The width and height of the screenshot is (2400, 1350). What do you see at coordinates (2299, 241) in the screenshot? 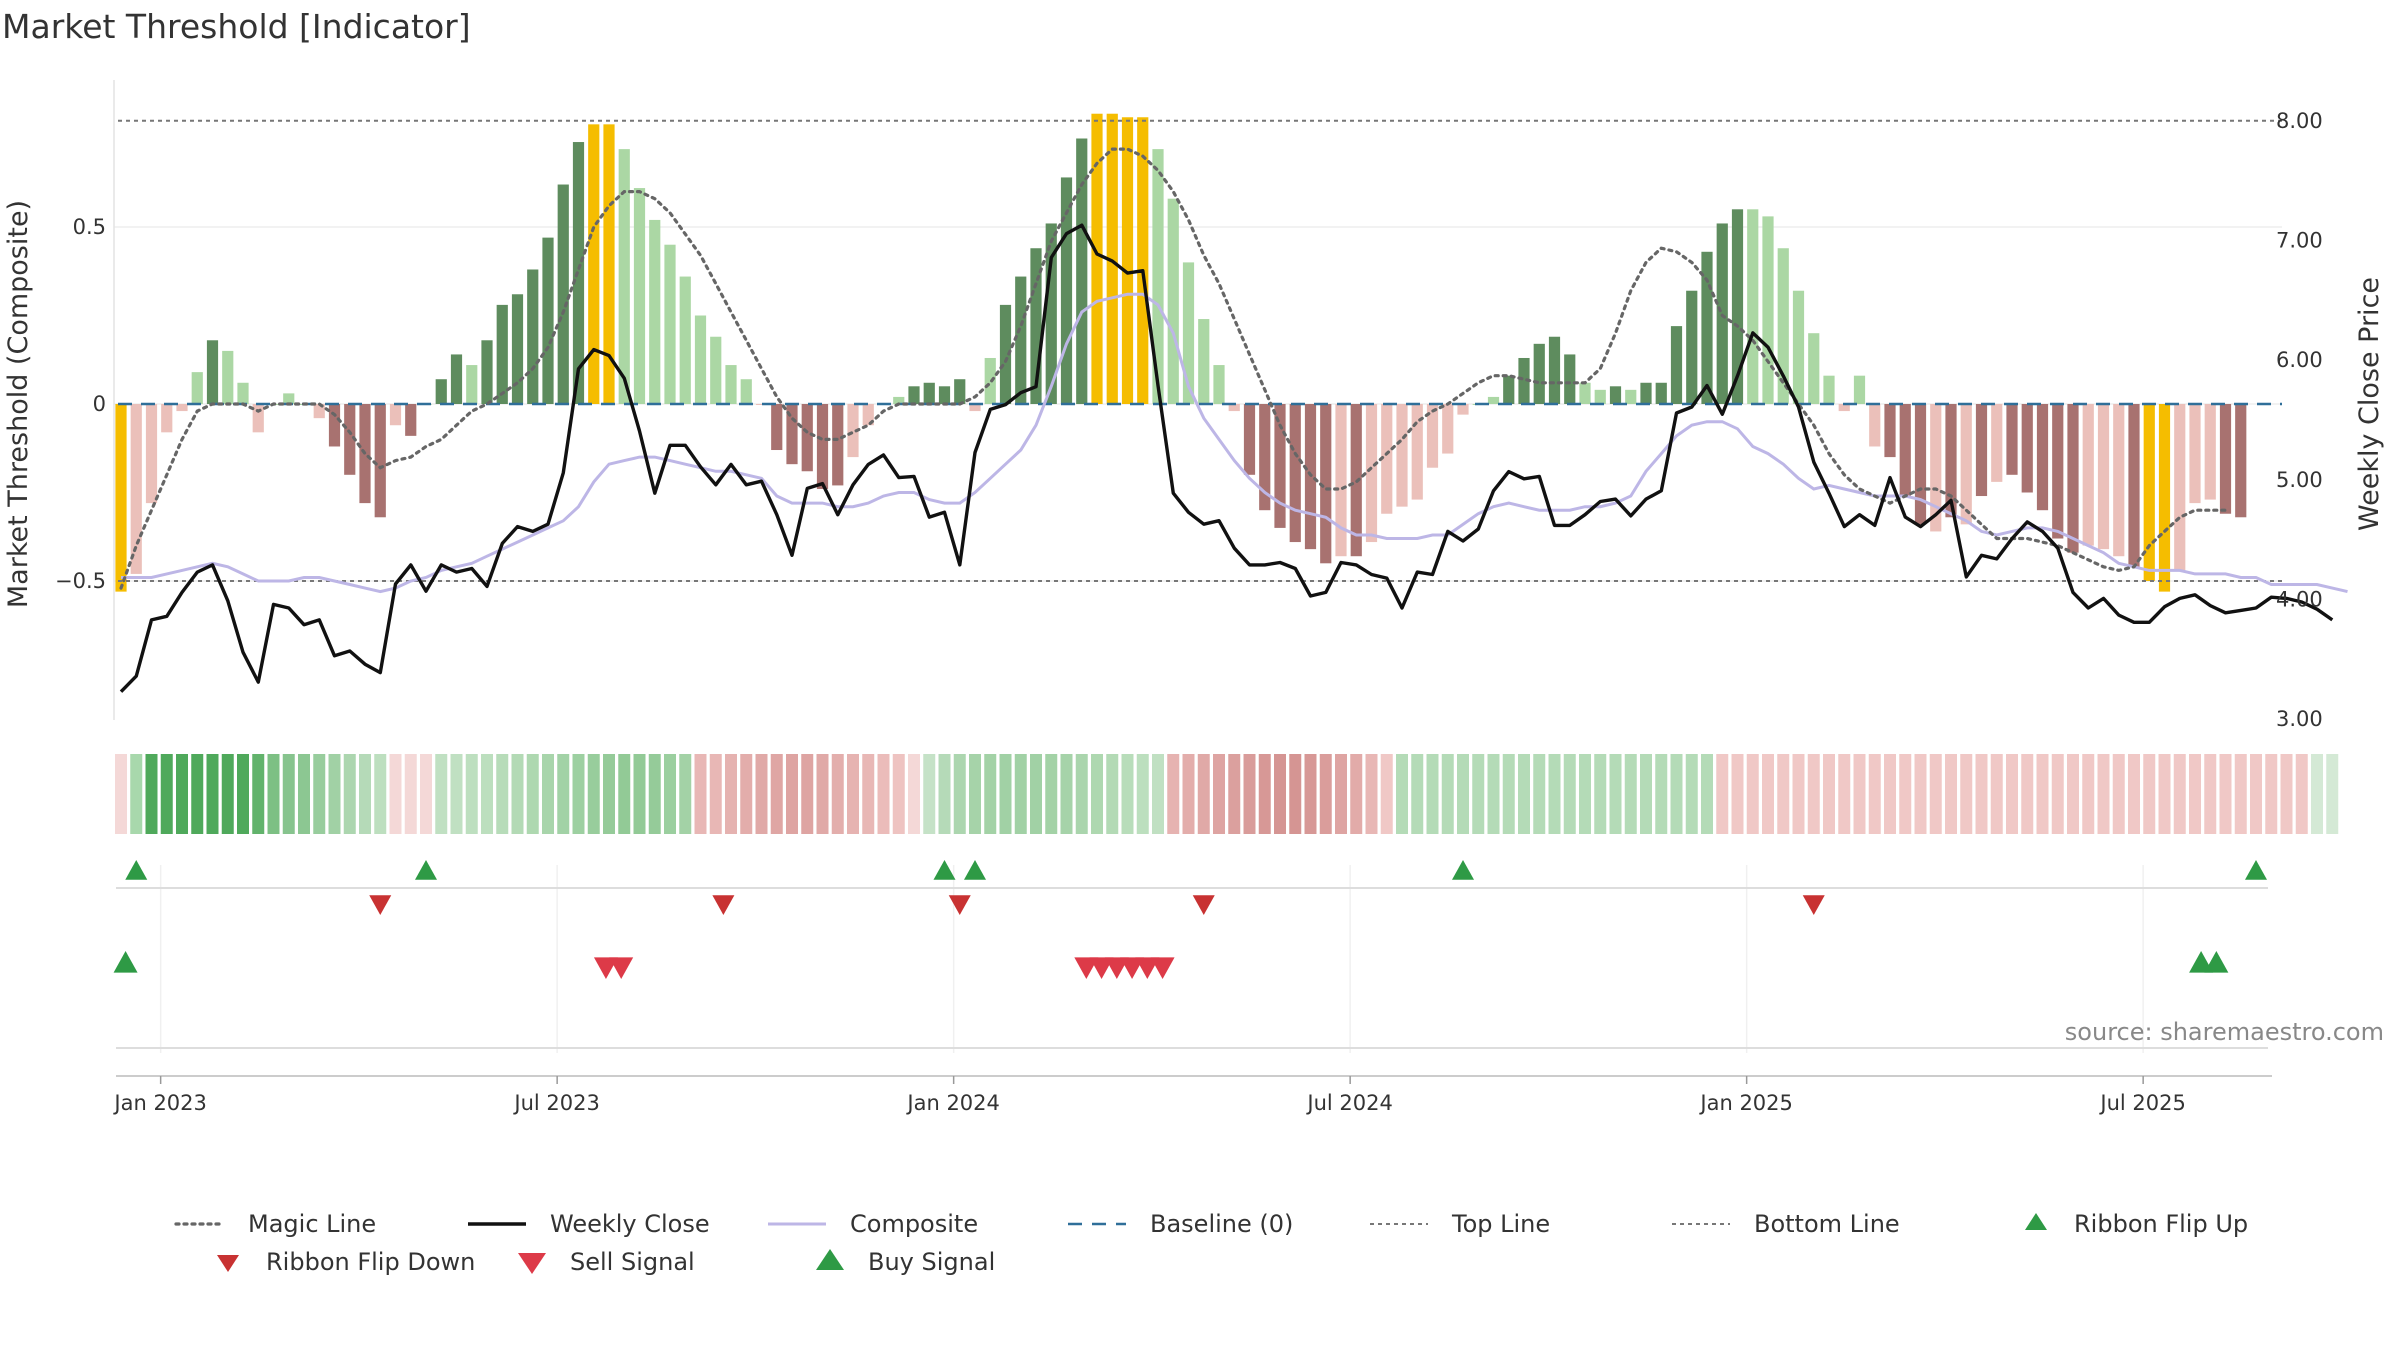
I see `y-right-tick-label: 7.00` at bounding box center [2299, 241].